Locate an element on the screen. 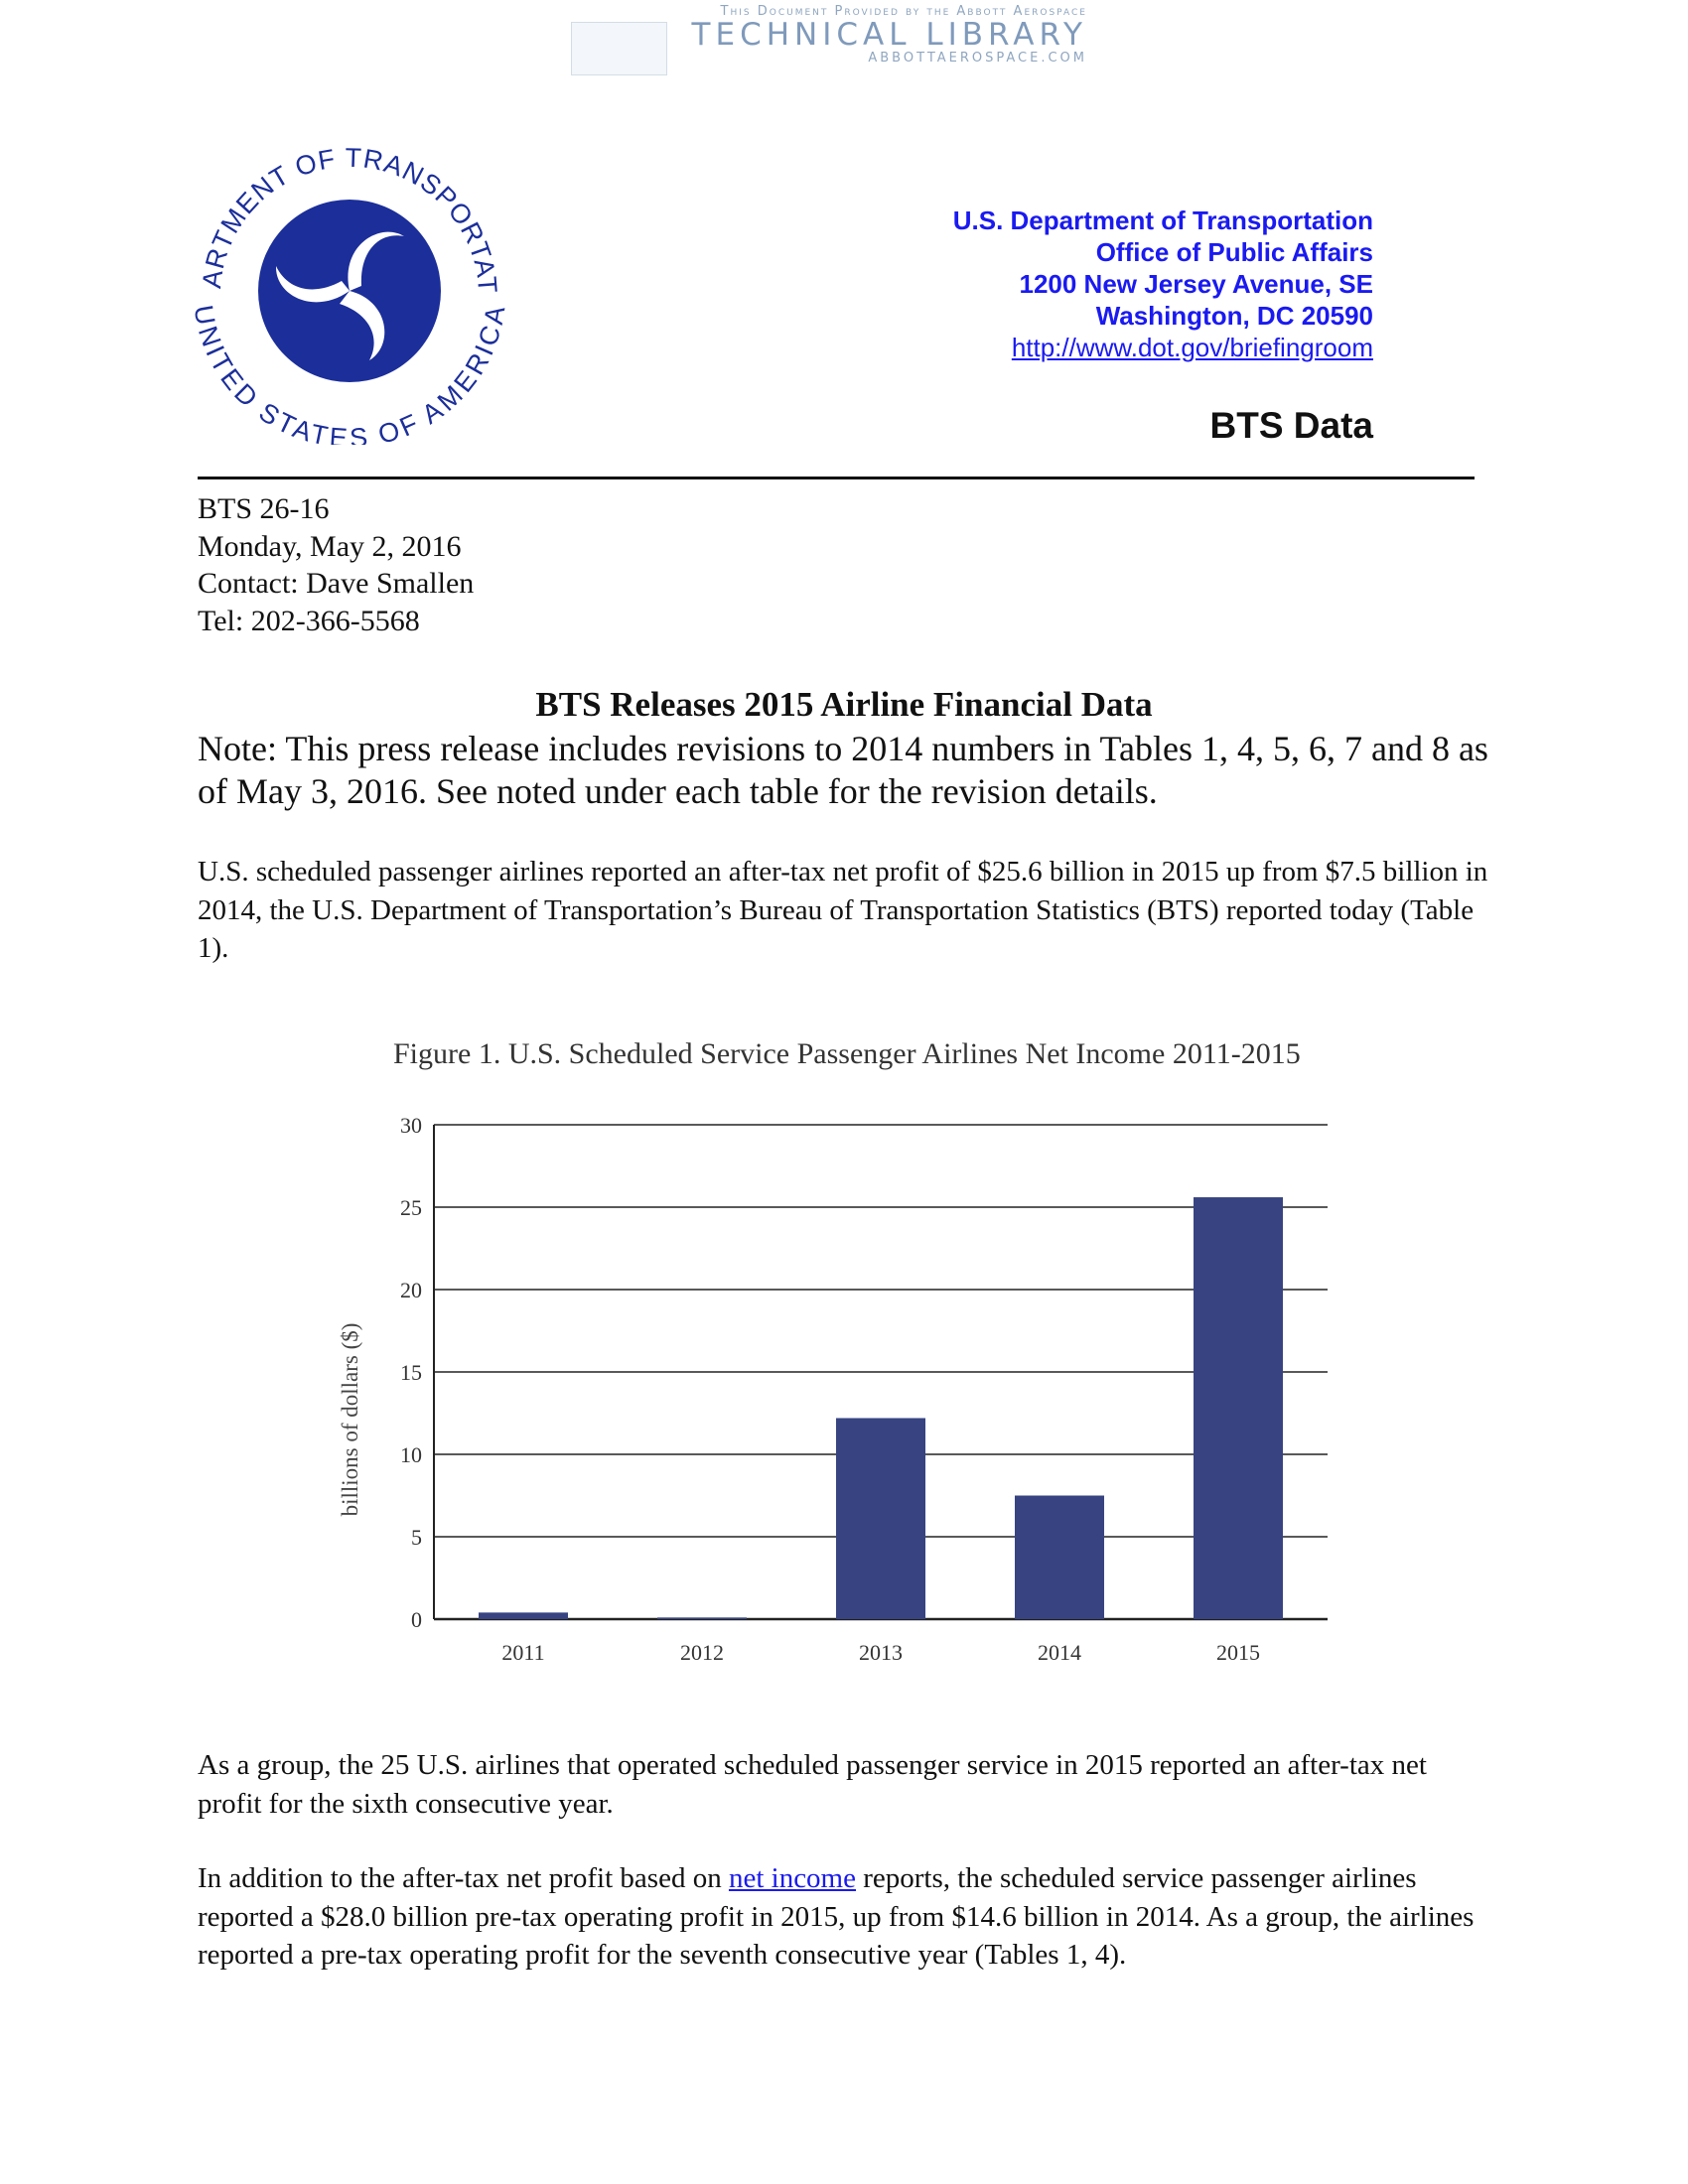 The height and width of the screenshot is (2184, 1688). y-tick-label: 5 is located at coordinates (416, 1537).